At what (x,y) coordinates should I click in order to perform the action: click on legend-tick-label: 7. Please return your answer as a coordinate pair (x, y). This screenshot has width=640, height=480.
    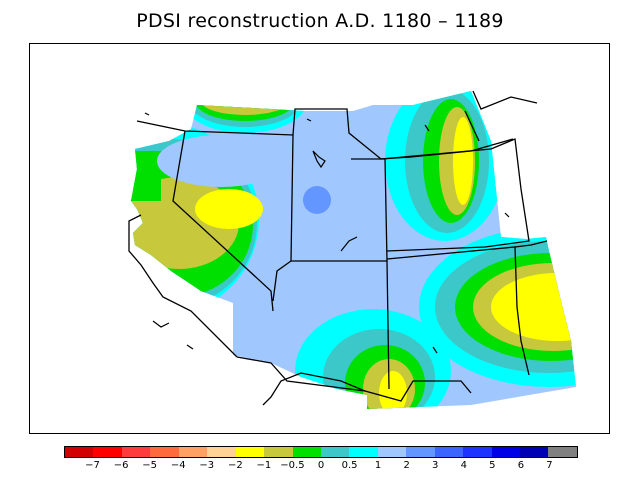
    Looking at the image, I should click on (549, 465).